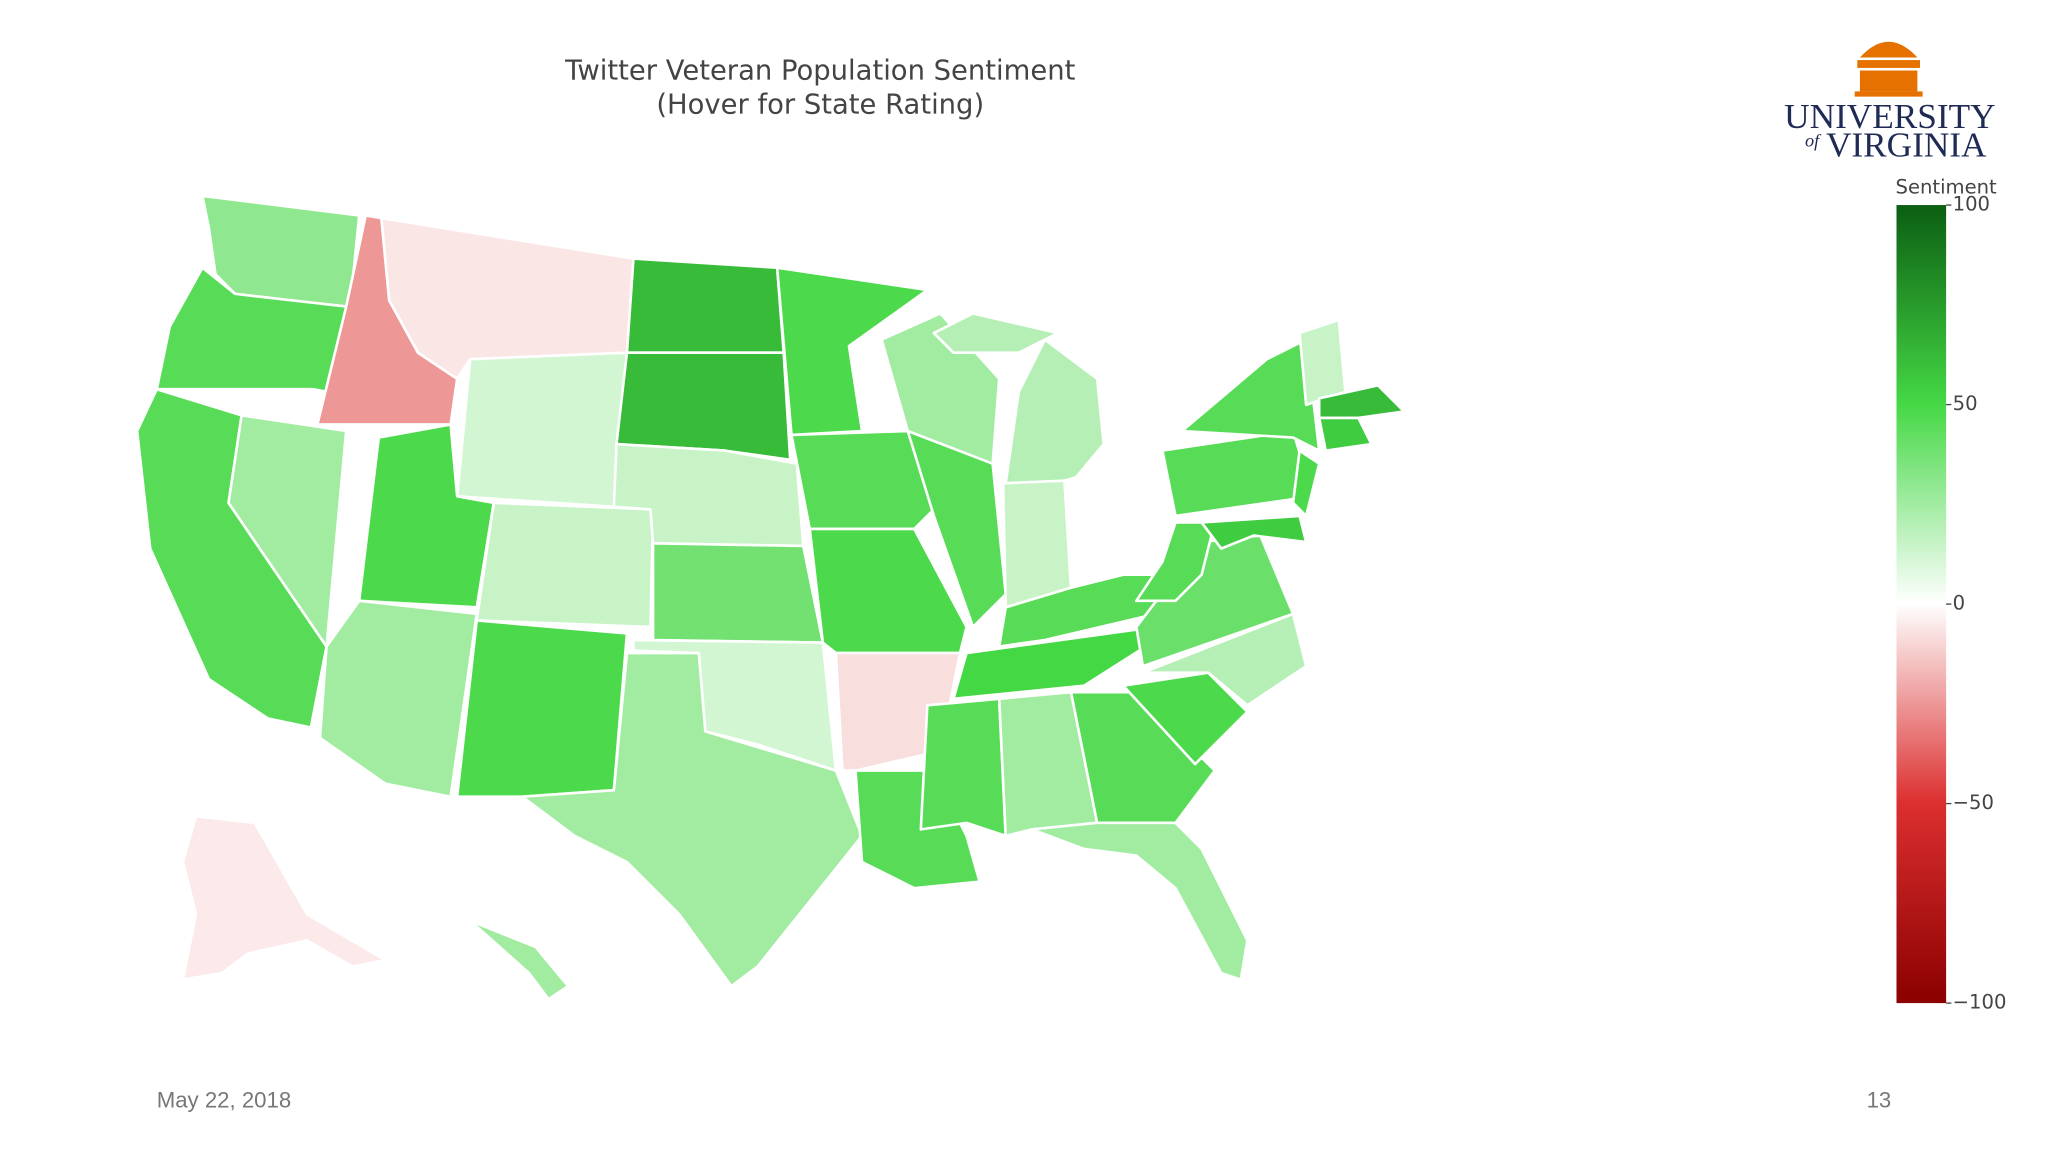 Image resolution: width=2048 pixels, height=1152 pixels. What do you see at coordinates (1879, 1100) in the screenshot?
I see `page-number: 13` at bounding box center [1879, 1100].